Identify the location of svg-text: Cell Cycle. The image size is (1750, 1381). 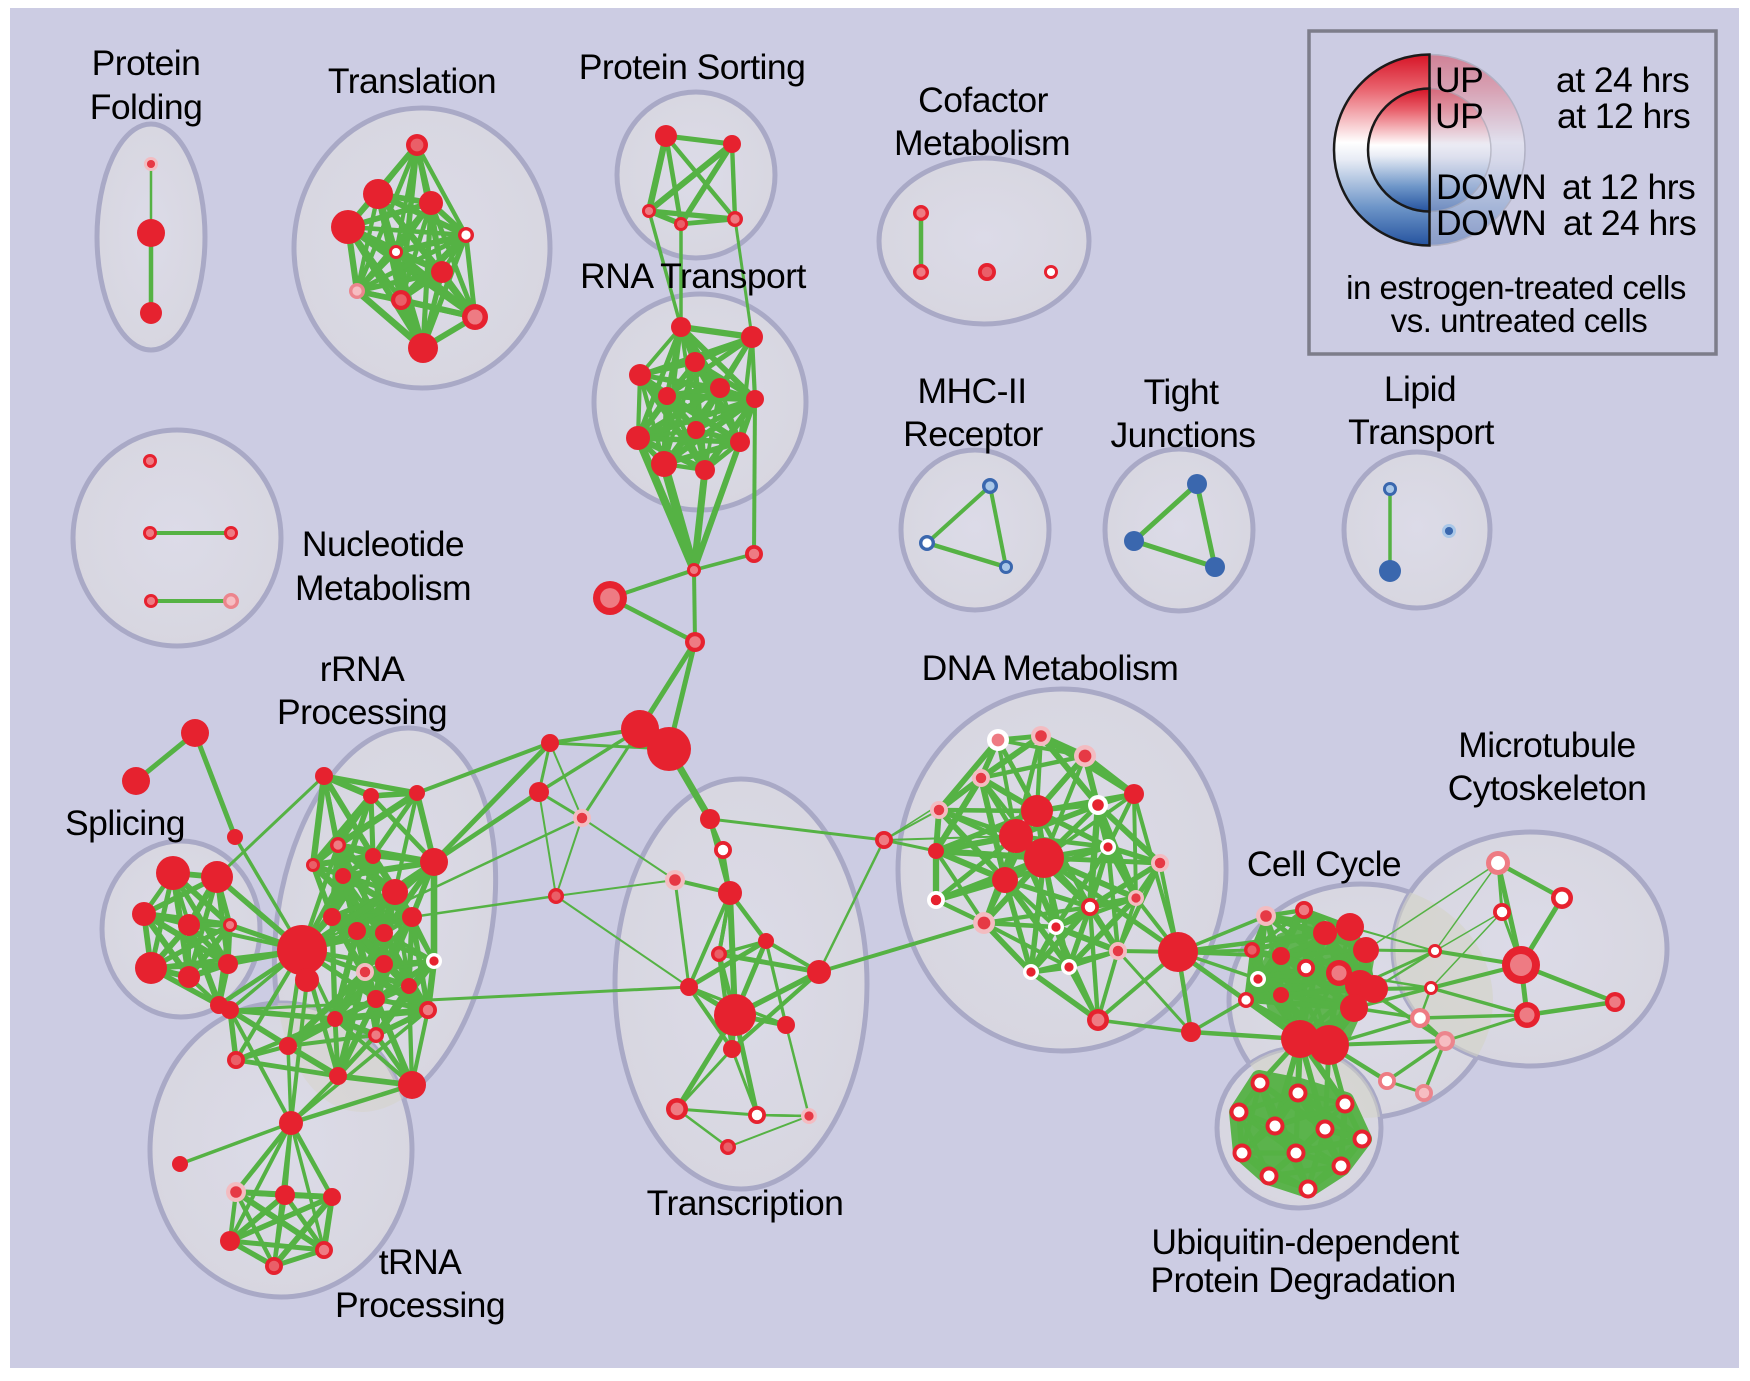
(1324, 864).